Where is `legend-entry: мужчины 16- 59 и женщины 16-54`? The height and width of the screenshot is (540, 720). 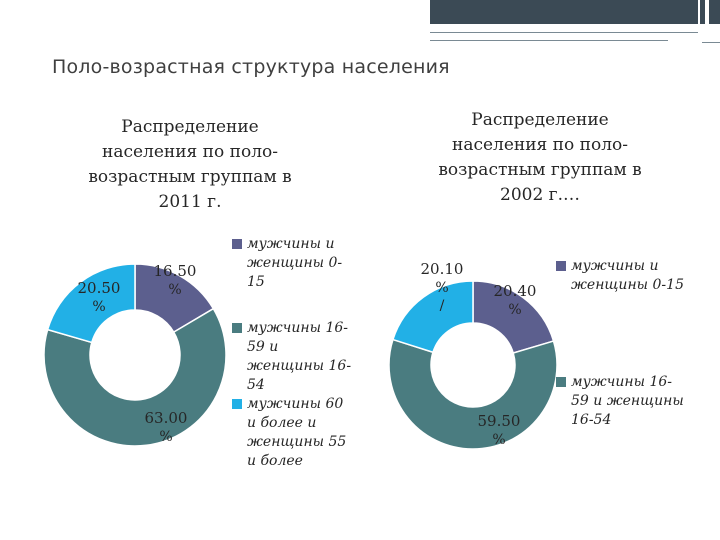
legend-entry: мужчины 16- 59 и женщины 16-54 is located at coordinates (633, 401).